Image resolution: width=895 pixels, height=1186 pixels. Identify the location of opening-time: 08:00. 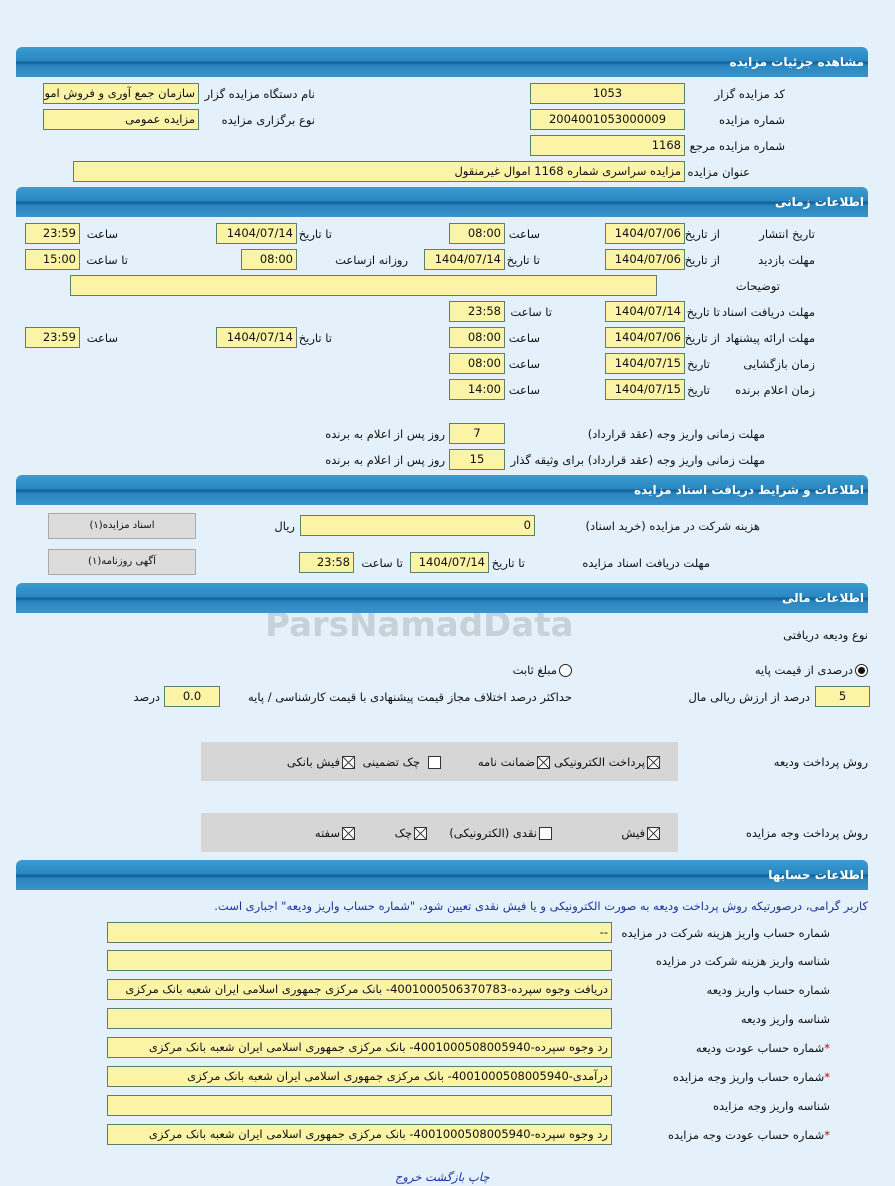
(477, 363).